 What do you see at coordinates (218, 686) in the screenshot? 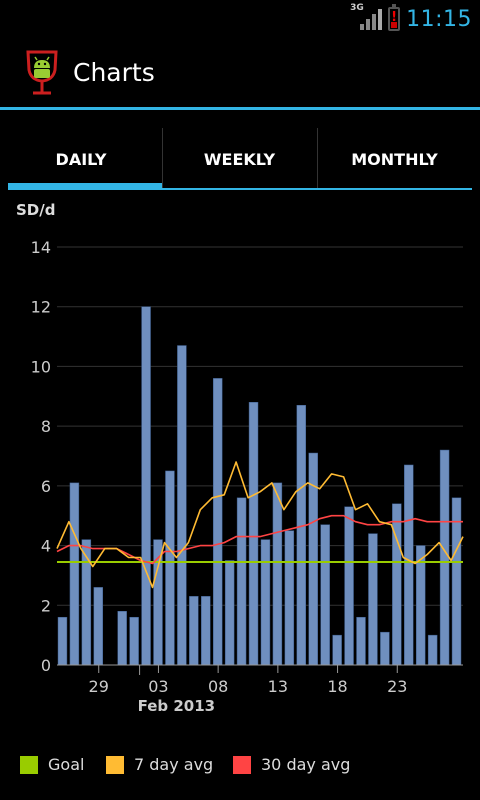
I see `x-tick-label: 08` at bounding box center [218, 686].